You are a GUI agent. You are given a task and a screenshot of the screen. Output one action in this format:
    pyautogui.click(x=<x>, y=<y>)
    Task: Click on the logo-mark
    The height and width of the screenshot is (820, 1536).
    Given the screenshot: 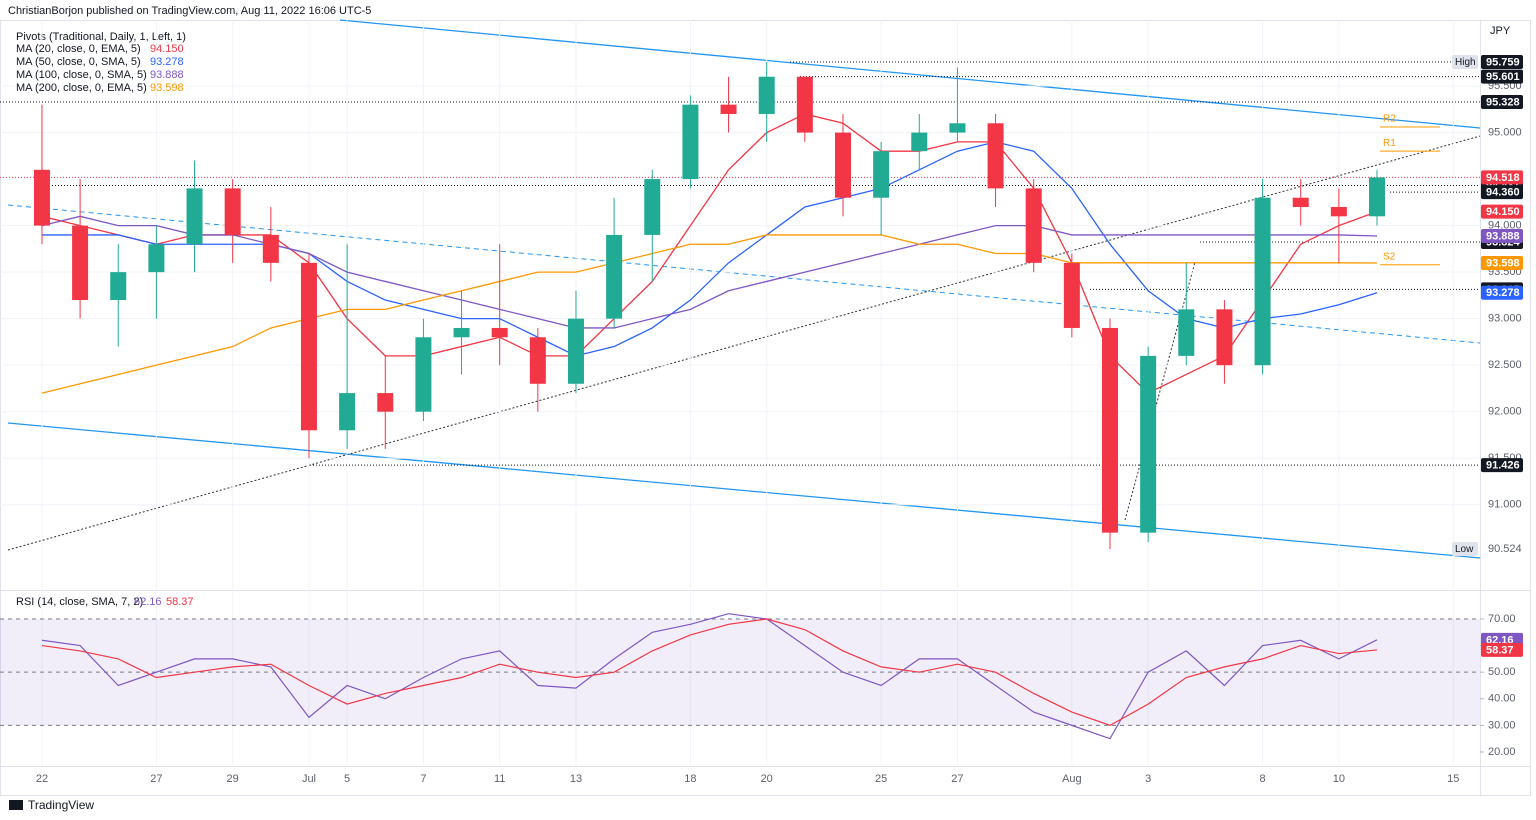 What is the action you would take?
    pyautogui.click(x=16, y=805)
    